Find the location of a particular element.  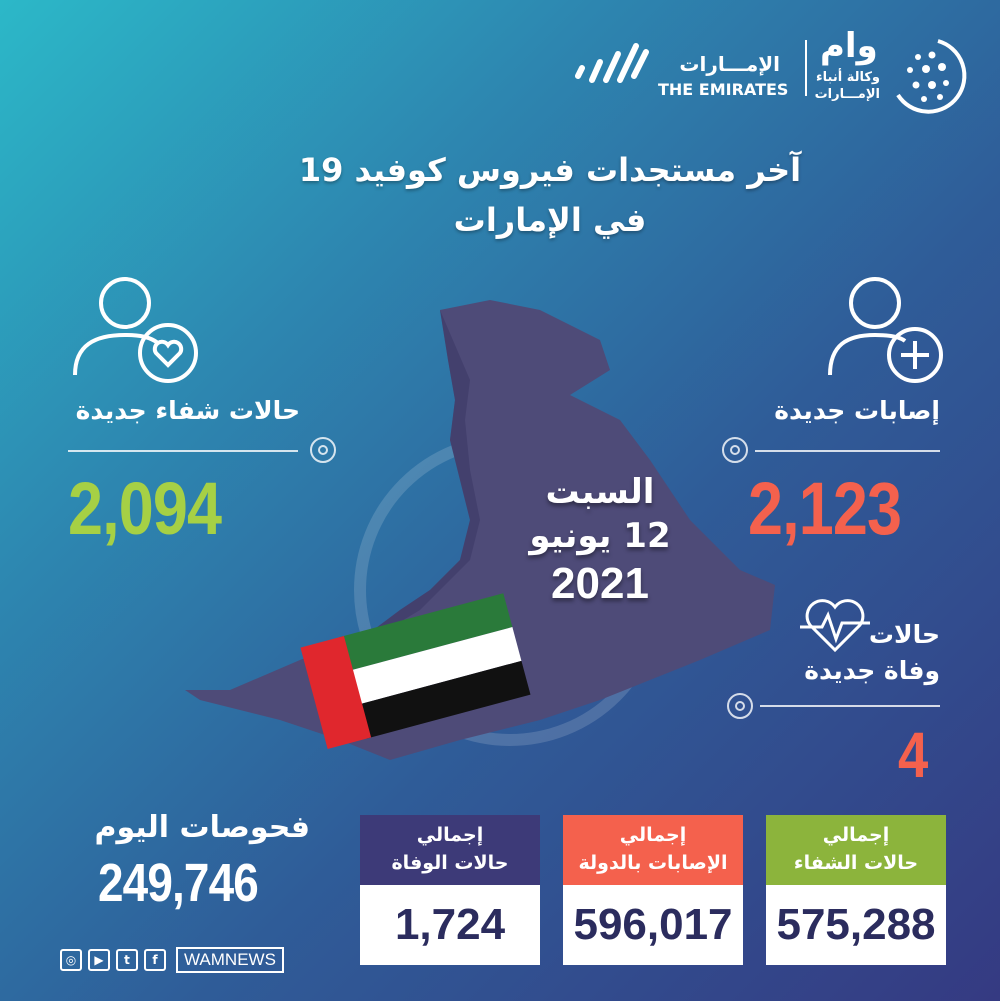

recoveries-label: حالات شفاء جديدة is located at coordinates (187, 410).